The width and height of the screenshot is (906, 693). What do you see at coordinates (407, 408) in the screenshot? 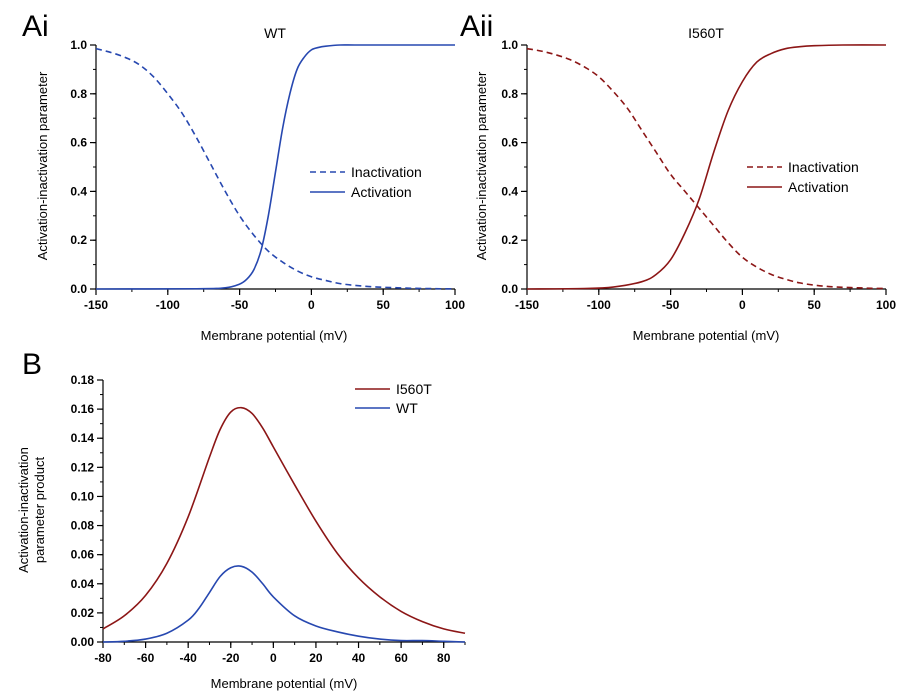
I see `legend-label-wt-b: WT` at bounding box center [407, 408].